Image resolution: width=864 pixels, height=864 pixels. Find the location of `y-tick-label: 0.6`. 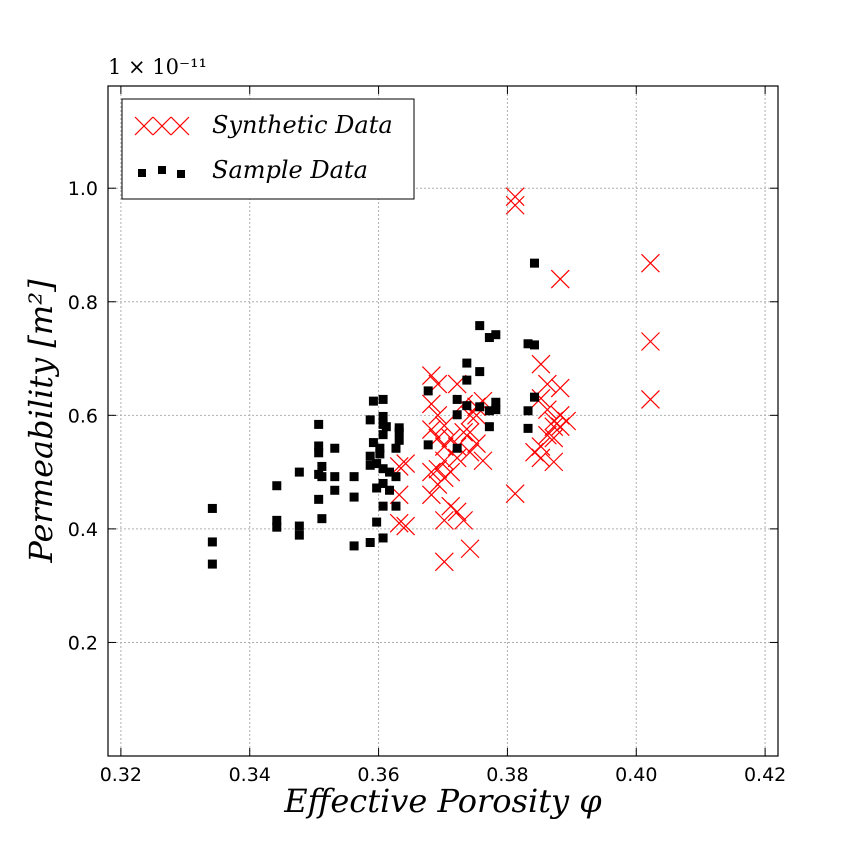

y-tick-label: 0.6 is located at coordinates (83, 416).